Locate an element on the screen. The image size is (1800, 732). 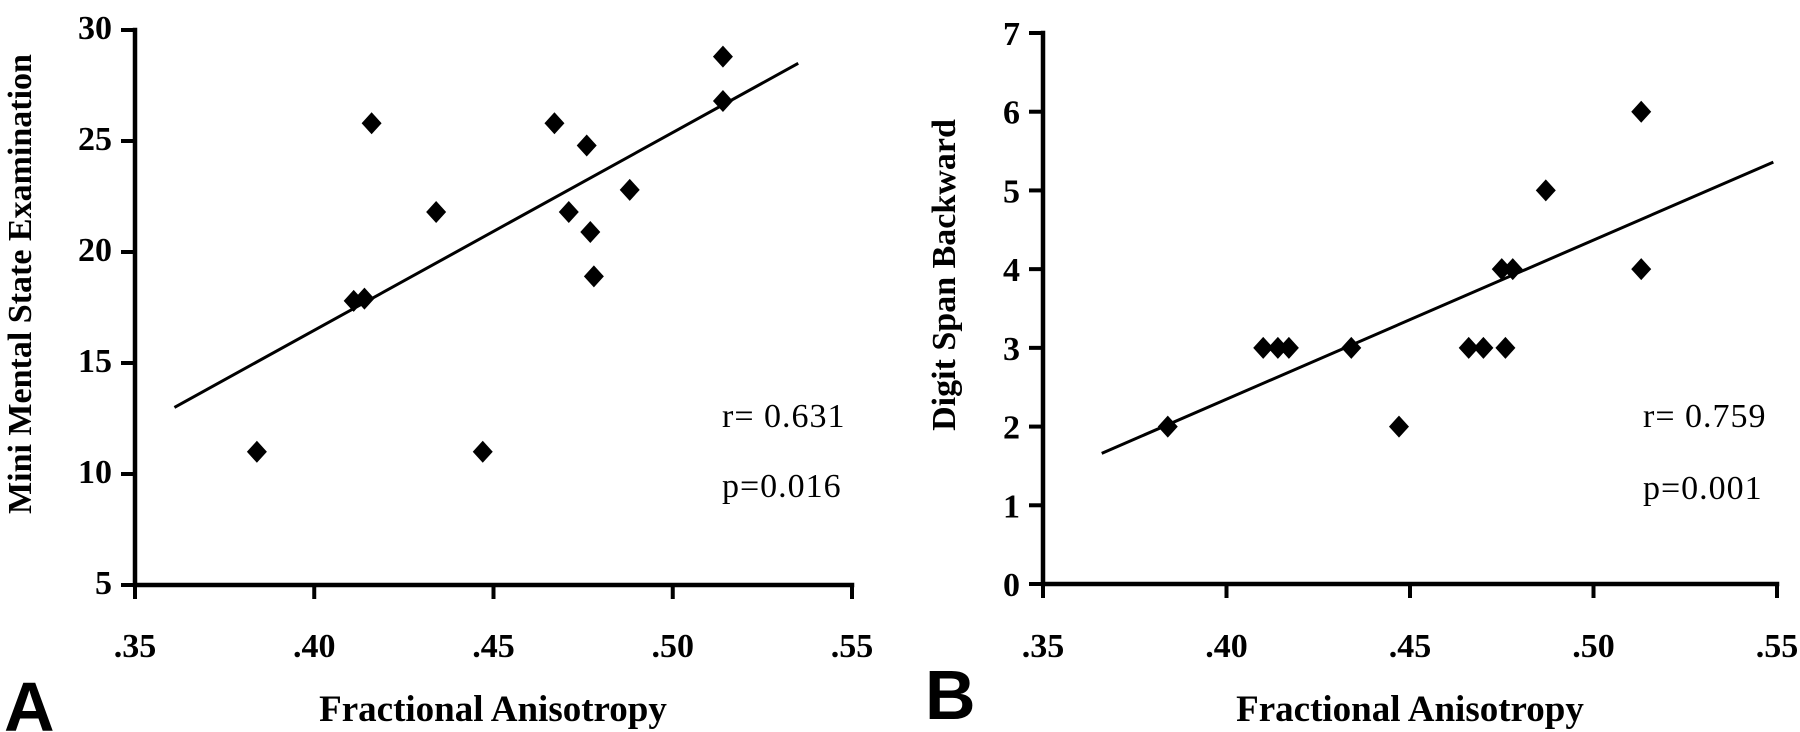
panel-b-y-tick-label: 0 is located at coordinates (1011, 585).